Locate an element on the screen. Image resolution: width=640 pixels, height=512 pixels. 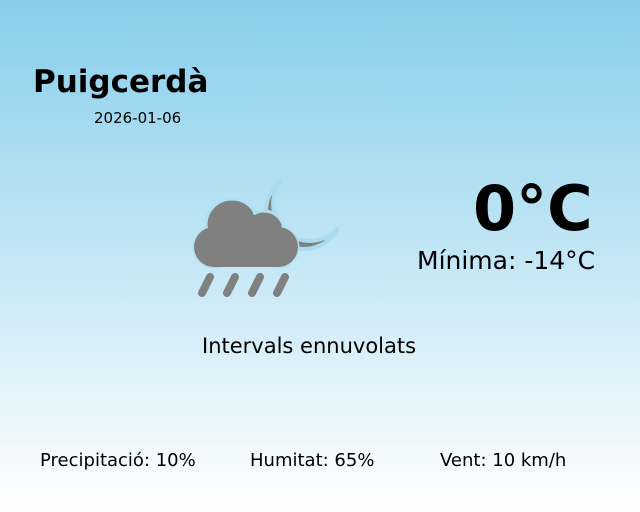
date: 2026-01-06 is located at coordinates (138, 118).